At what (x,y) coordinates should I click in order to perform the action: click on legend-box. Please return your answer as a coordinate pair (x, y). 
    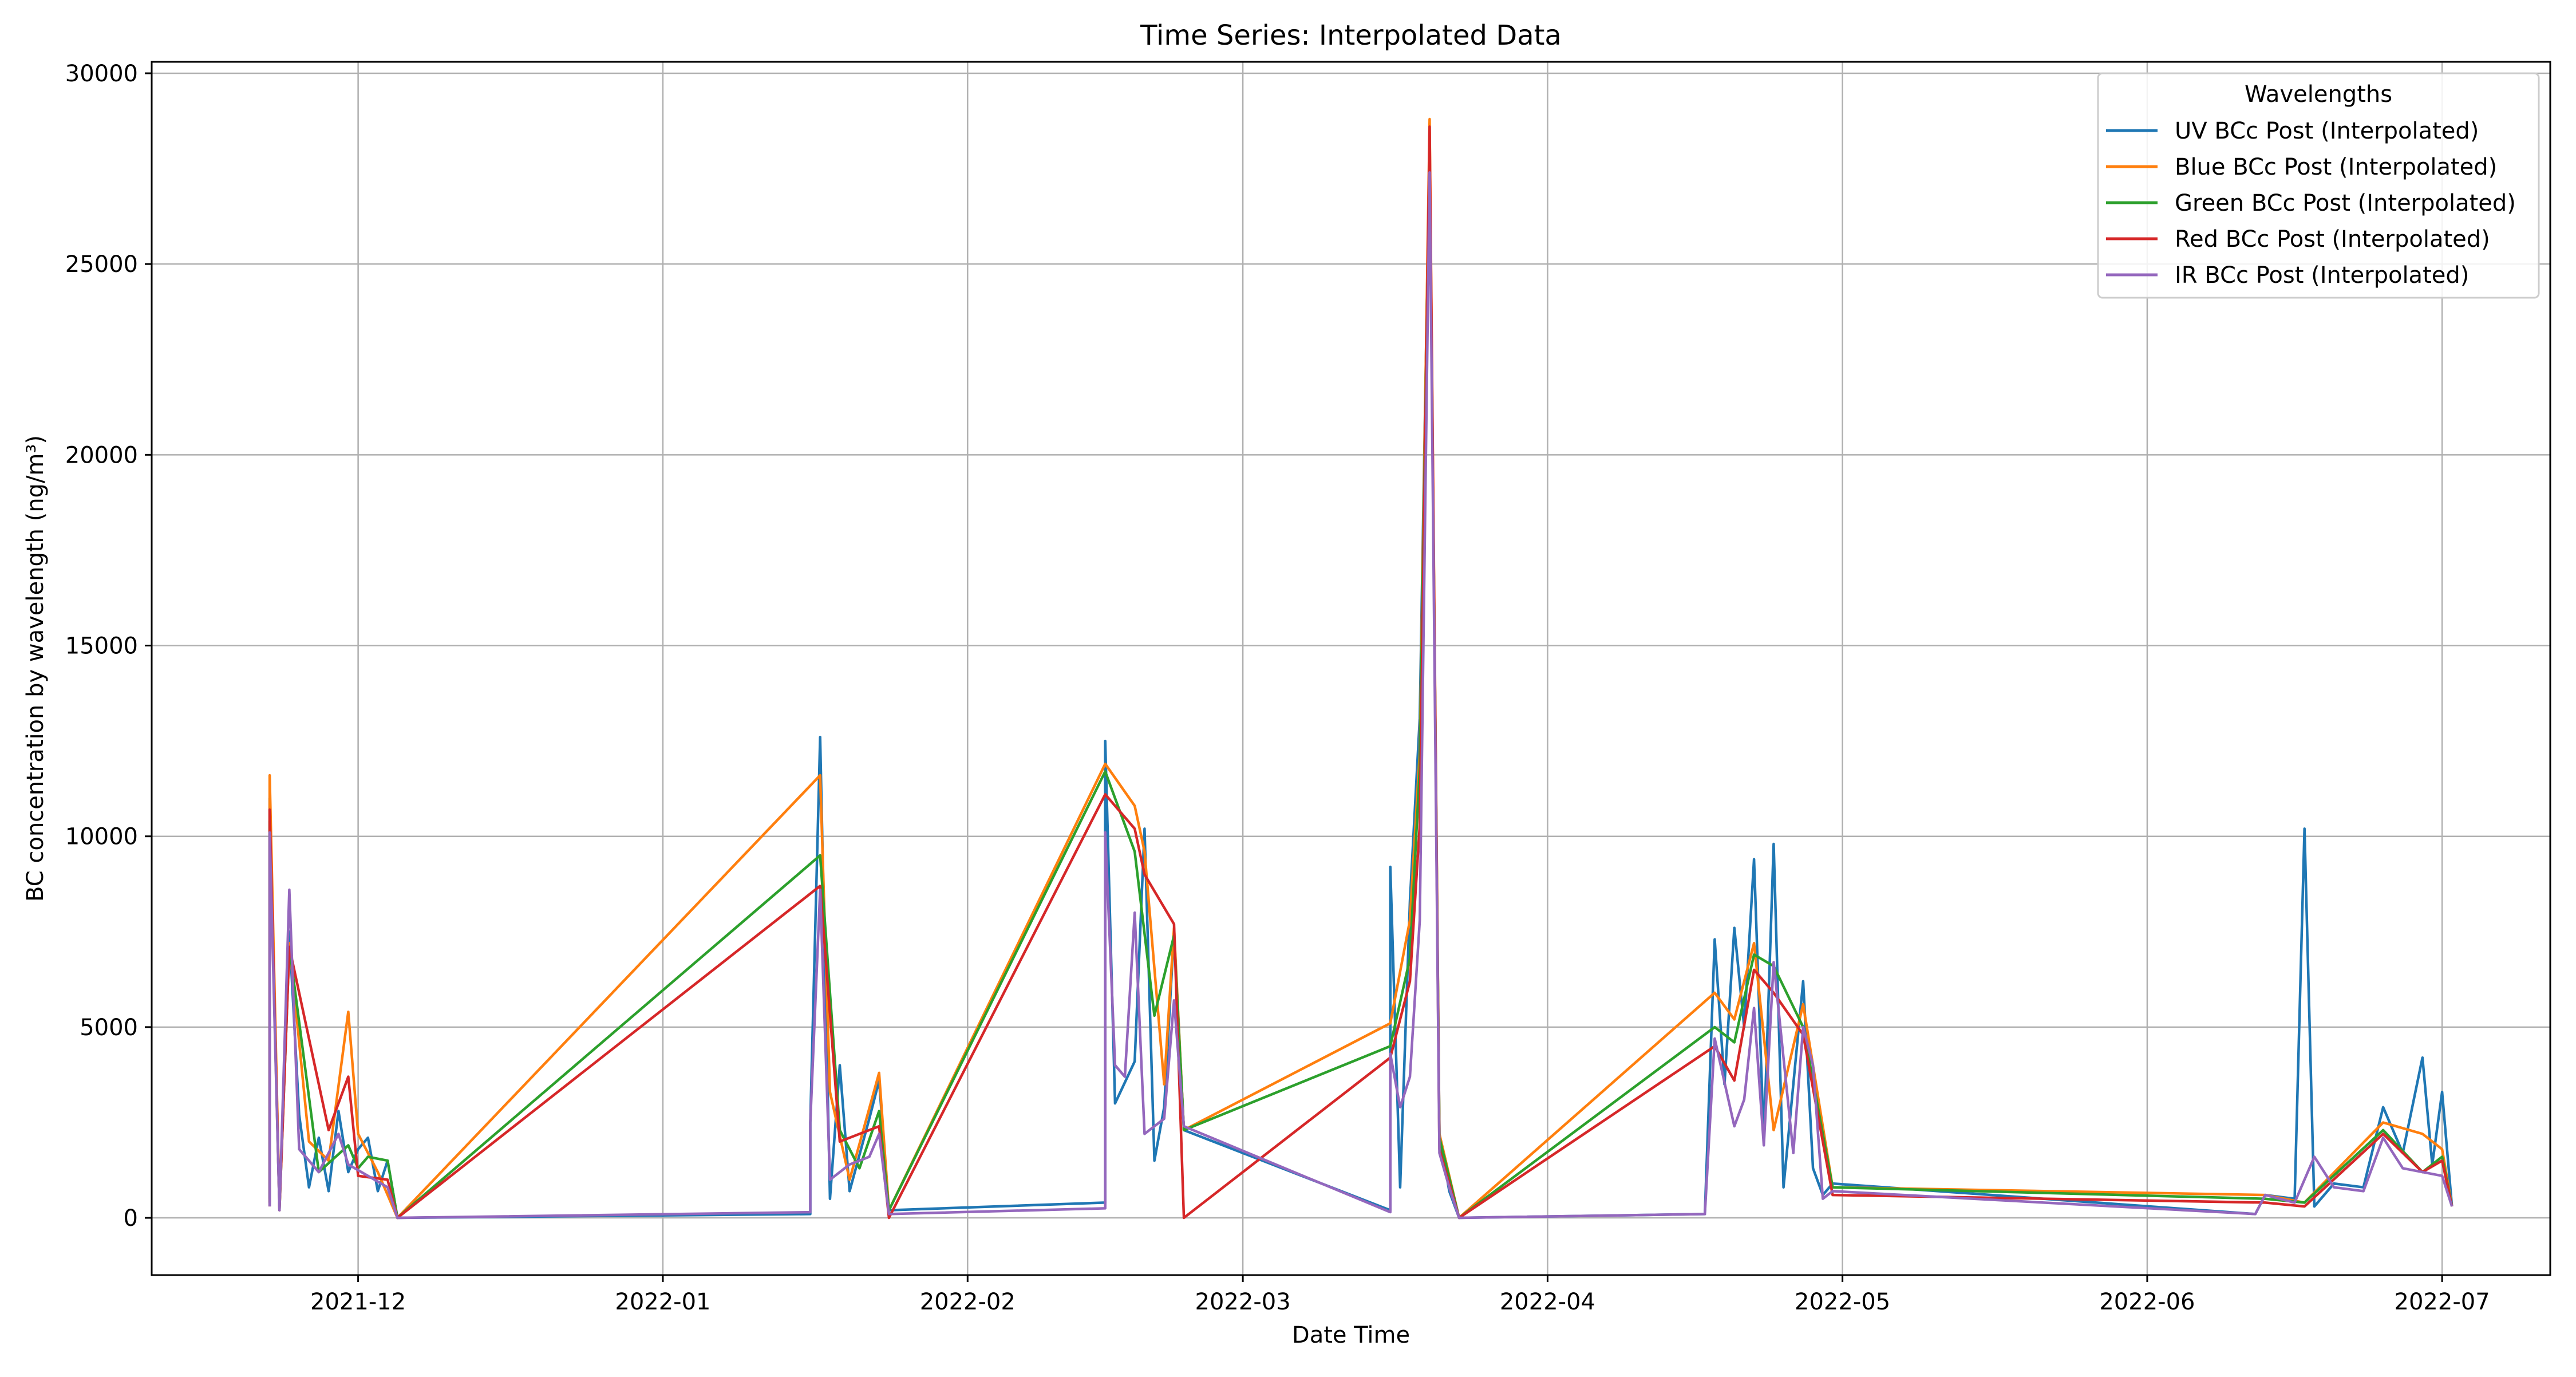
    Looking at the image, I should click on (2318, 185).